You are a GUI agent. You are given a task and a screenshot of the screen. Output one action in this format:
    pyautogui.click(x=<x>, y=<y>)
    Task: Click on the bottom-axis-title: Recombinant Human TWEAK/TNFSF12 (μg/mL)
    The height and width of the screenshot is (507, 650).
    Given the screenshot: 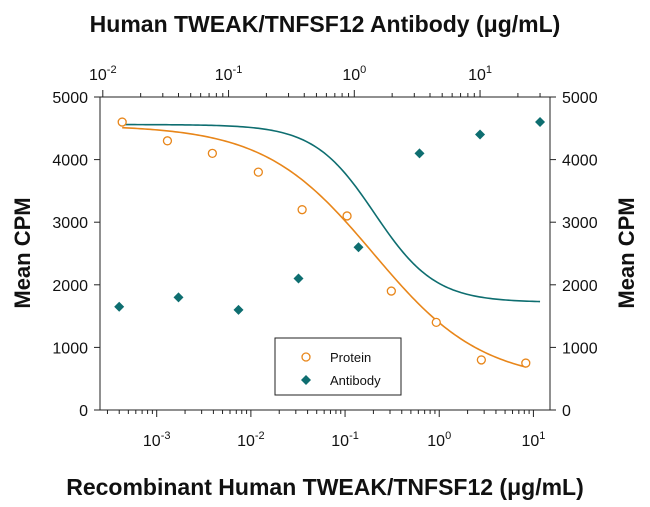 What is the action you would take?
    pyautogui.click(x=325, y=487)
    